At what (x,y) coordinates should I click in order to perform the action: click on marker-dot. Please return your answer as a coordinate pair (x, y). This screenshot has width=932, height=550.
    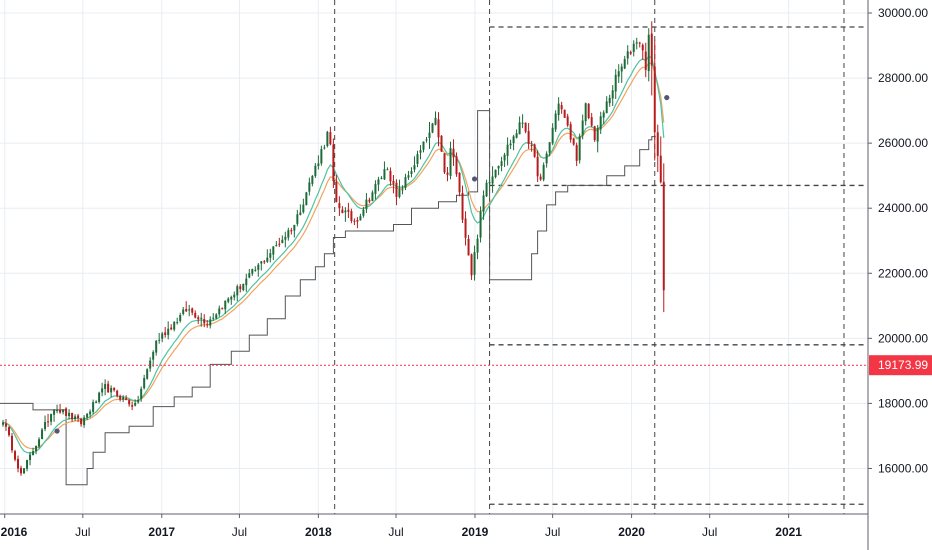
    Looking at the image, I should click on (57, 431).